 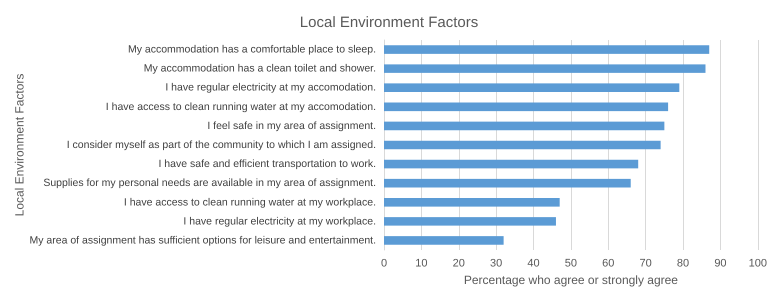 What do you see at coordinates (683, 264) in the screenshot?
I see `x-tick-label: 80` at bounding box center [683, 264].